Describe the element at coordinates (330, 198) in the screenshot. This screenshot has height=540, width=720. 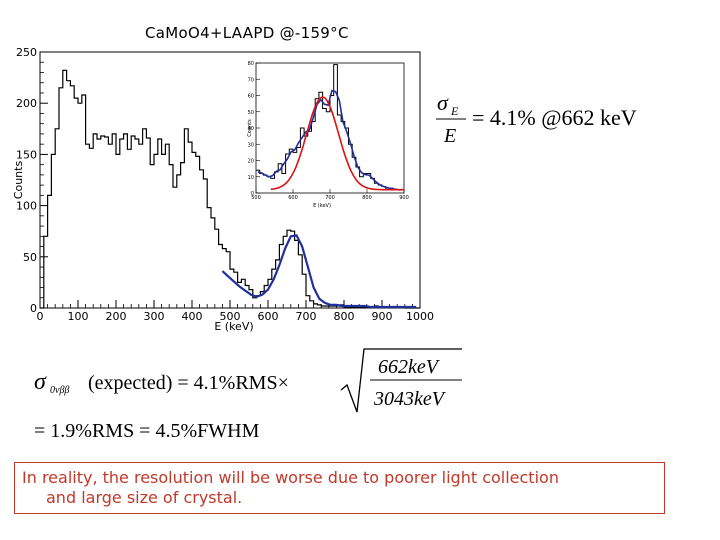
I see `inset-x-tick-label: 700` at that location.